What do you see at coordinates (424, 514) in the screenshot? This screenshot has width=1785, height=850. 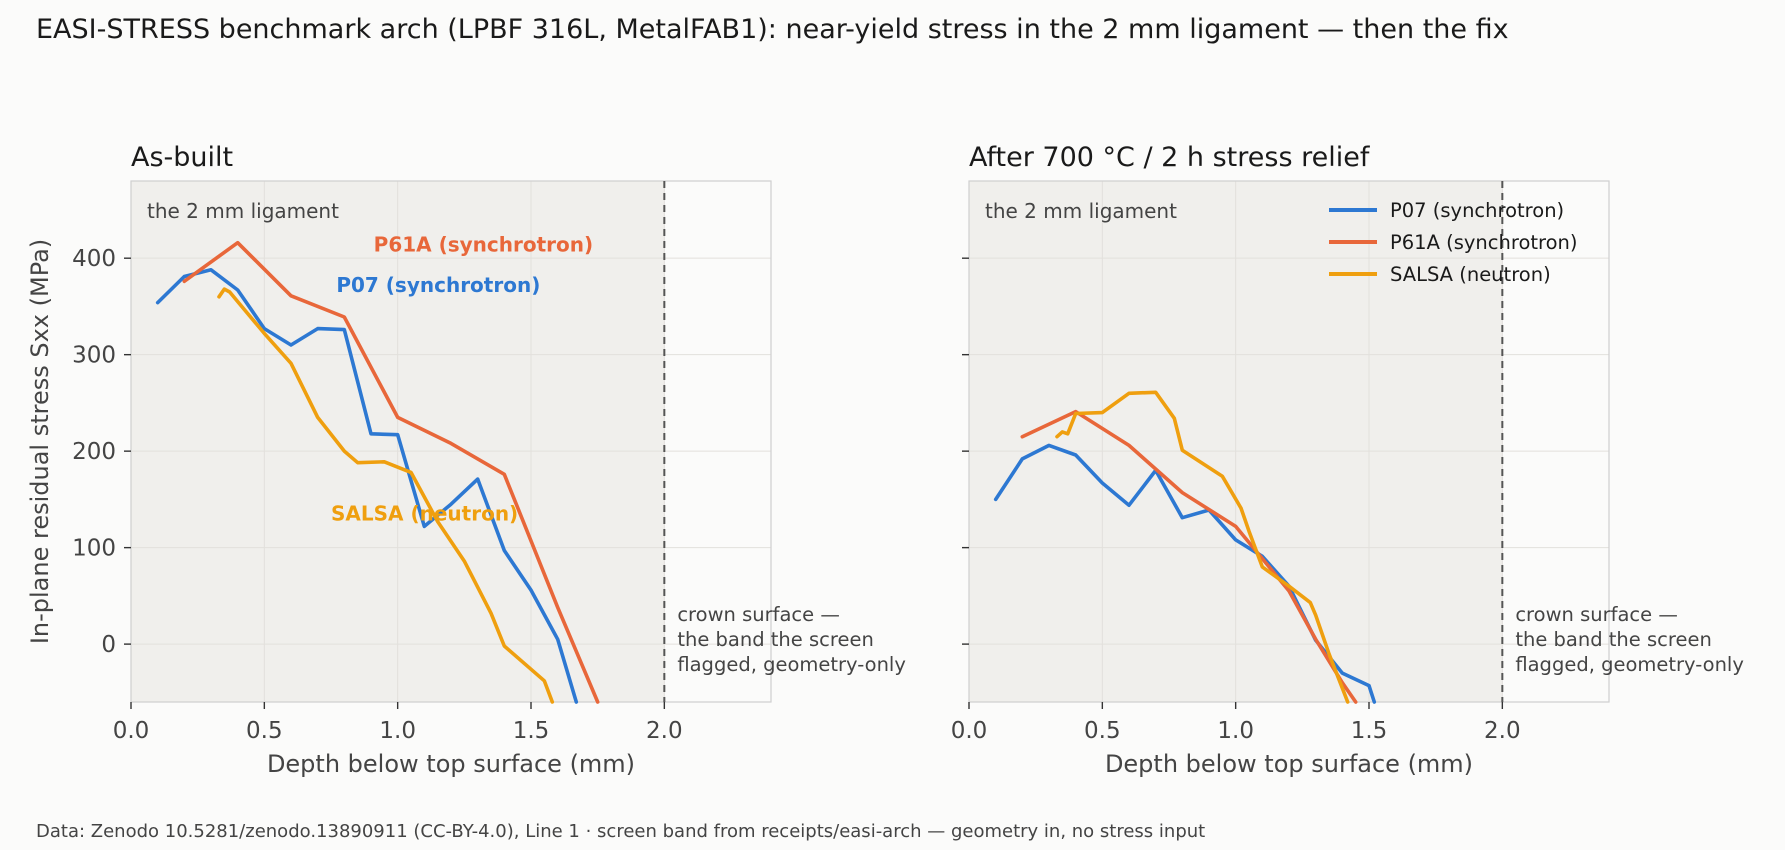 I see `series-label-salsa: SALSA (neutron)` at bounding box center [424, 514].